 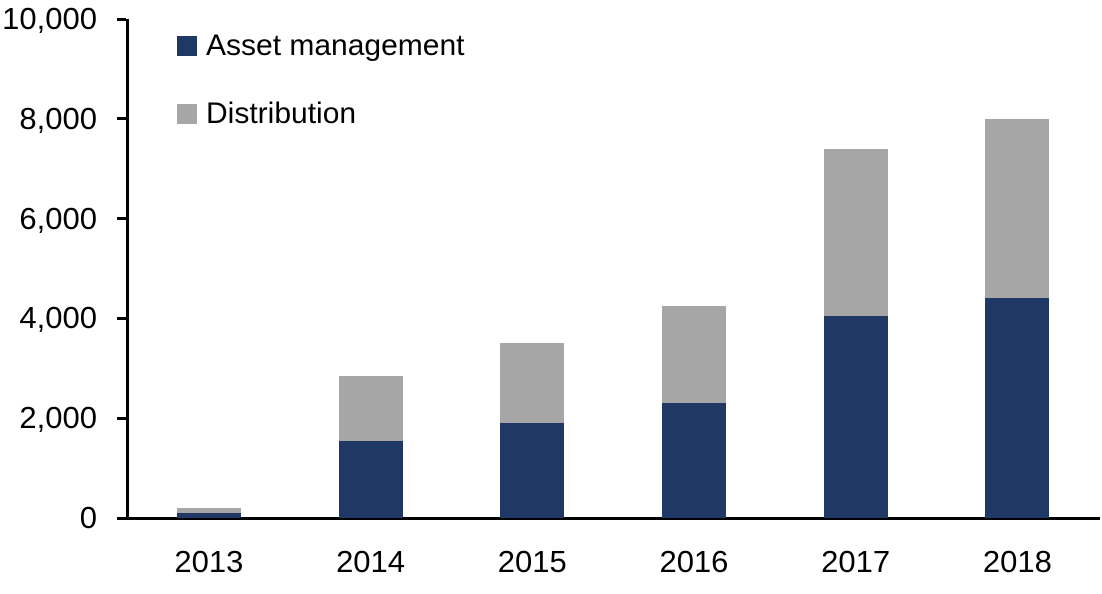 I want to click on bar-segment-distribution-2018, so click(x=1017, y=208).